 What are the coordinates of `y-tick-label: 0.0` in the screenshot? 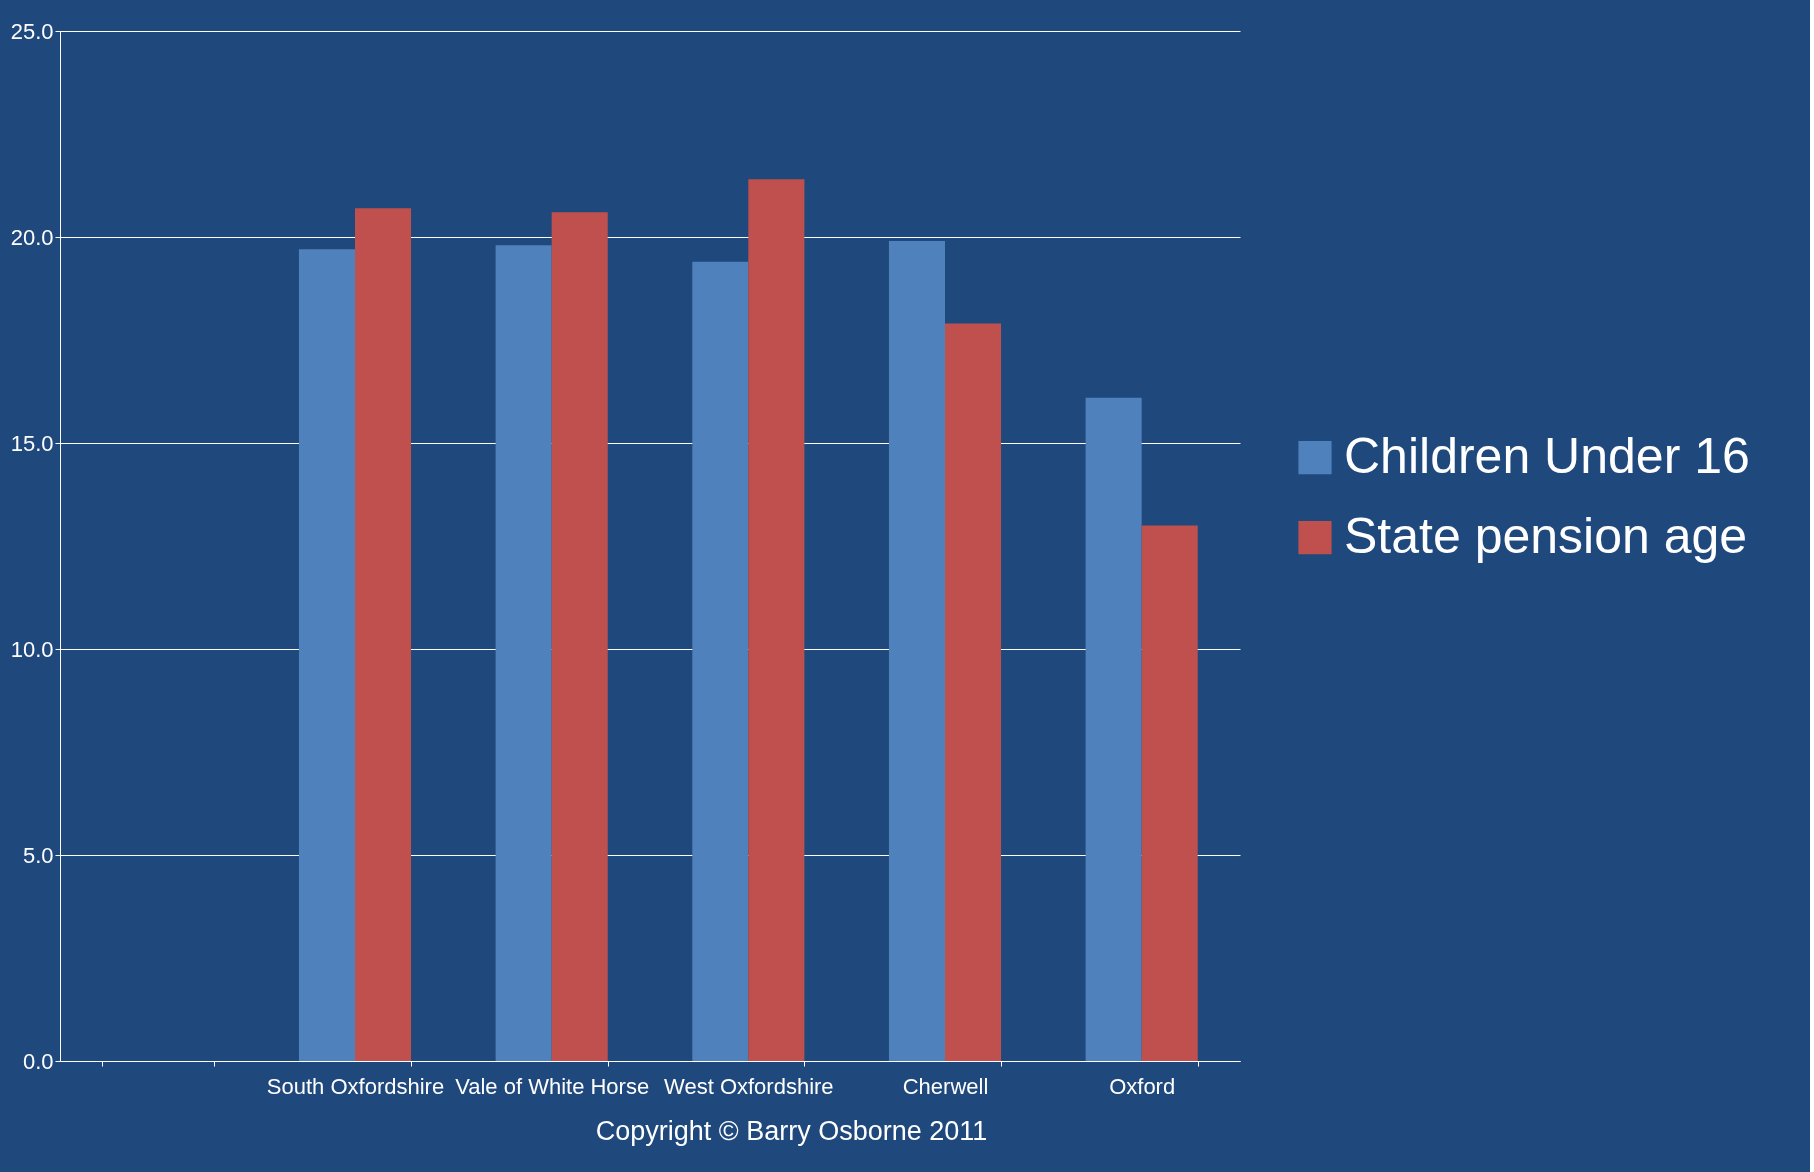 It's located at (38, 1061).